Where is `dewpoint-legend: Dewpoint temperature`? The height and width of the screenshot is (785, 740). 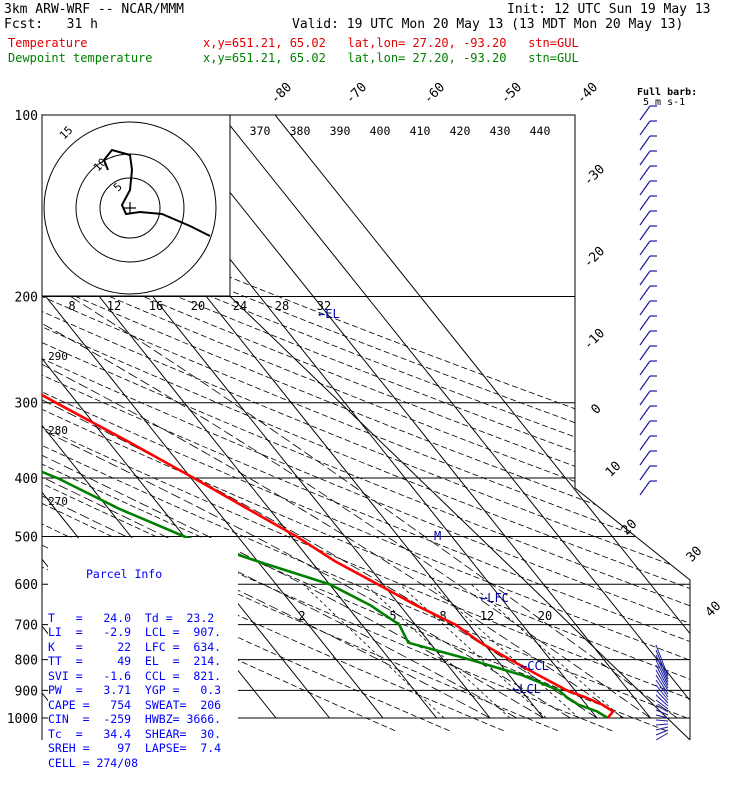 dewpoint-legend: Dewpoint temperature is located at coordinates (80, 58).